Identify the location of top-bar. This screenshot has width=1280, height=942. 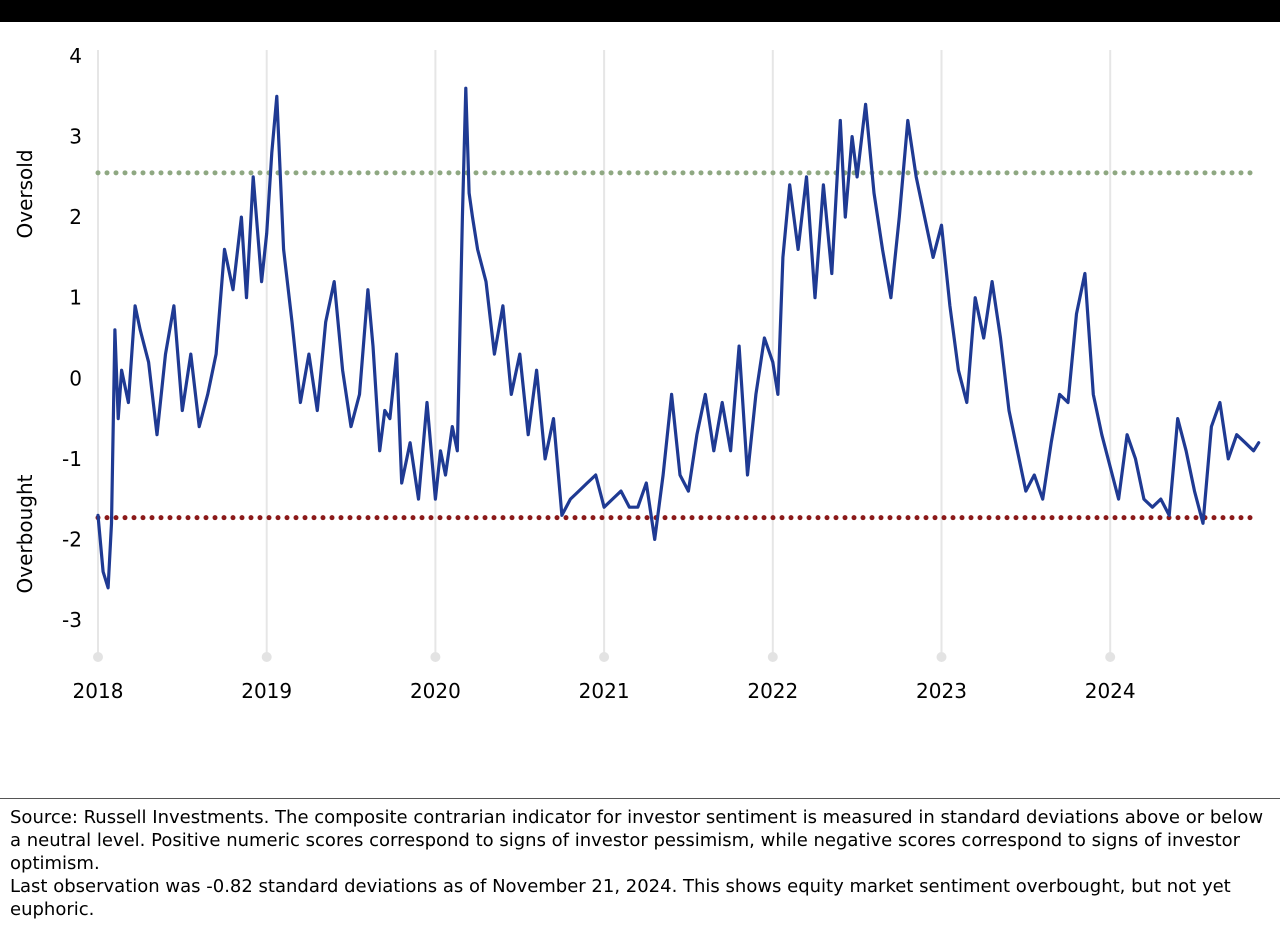
(640, 11).